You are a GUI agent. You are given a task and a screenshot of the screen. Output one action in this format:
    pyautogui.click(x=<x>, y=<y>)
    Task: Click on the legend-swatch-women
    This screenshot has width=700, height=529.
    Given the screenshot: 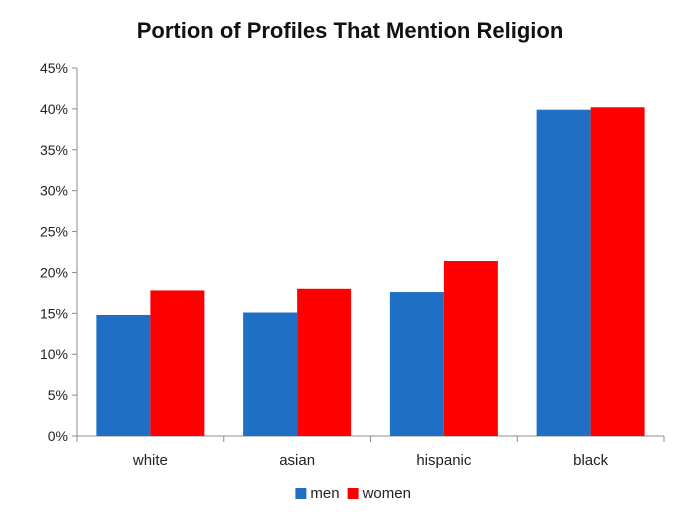 What is the action you would take?
    pyautogui.click(x=353, y=493)
    